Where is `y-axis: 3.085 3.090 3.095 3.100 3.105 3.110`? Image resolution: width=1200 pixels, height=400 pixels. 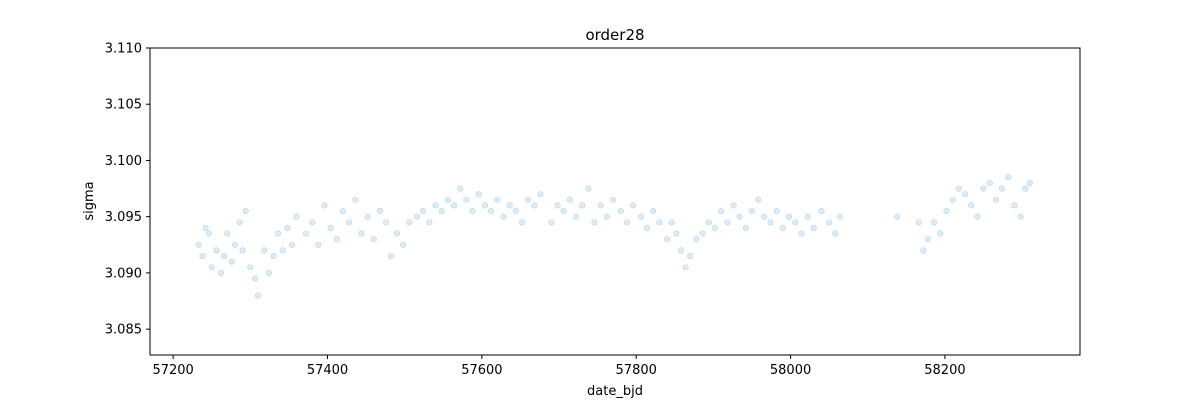
y-axis: 3.085 3.090 3.095 3.100 3.105 3.110 is located at coordinates (127, 190).